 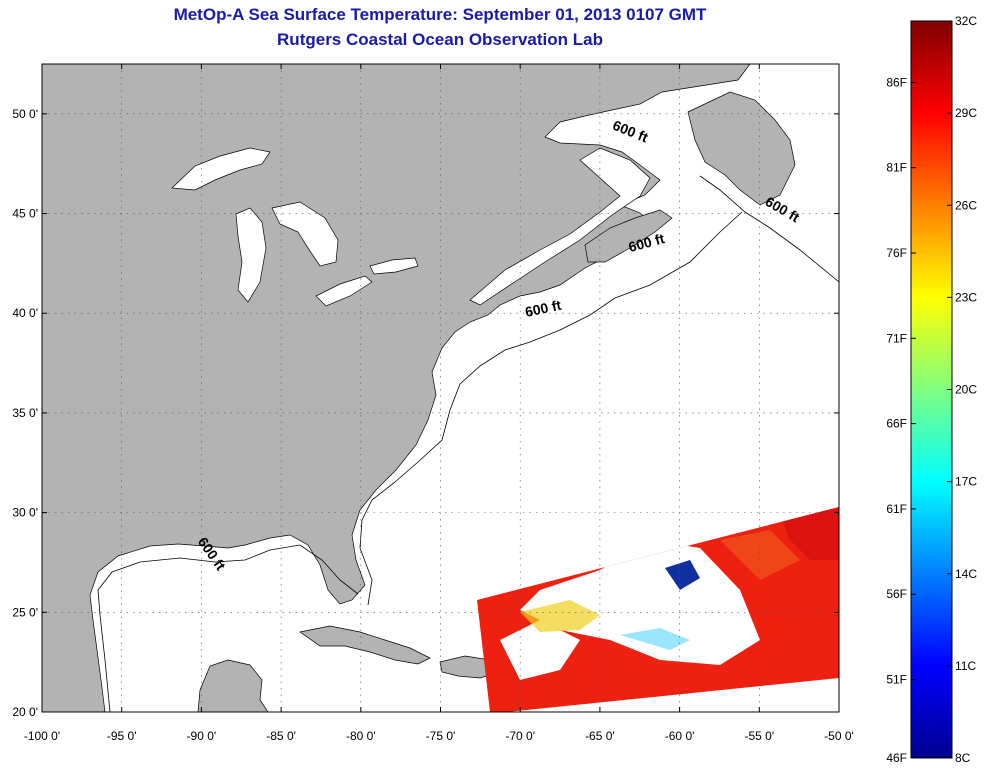 What do you see at coordinates (25, 712) in the screenshot?
I see `lat-tick-label: 20 0'` at bounding box center [25, 712].